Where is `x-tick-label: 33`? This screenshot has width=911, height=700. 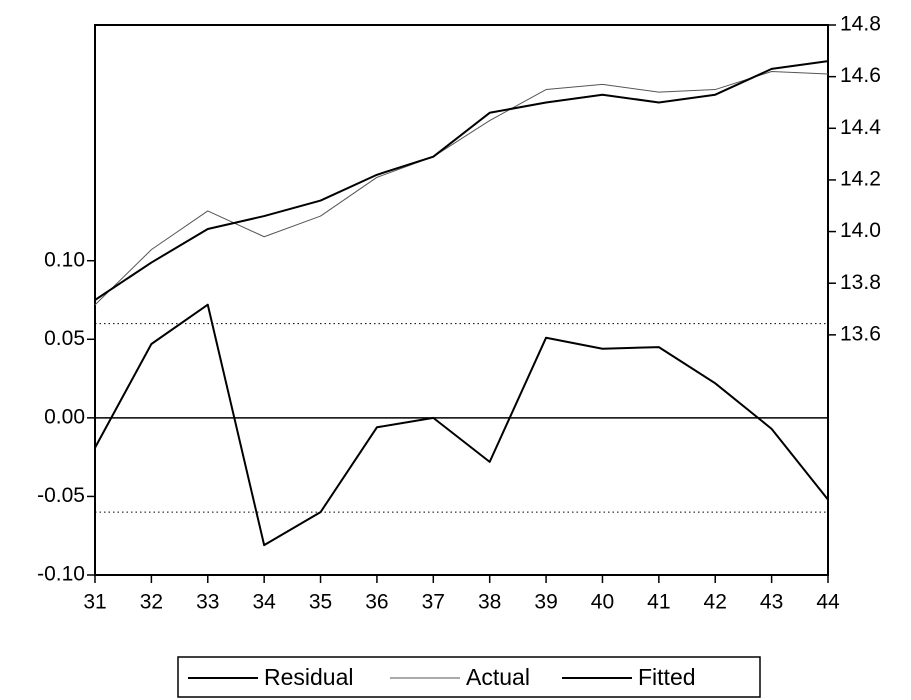 x-tick-label: 33 is located at coordinates (207, 602).